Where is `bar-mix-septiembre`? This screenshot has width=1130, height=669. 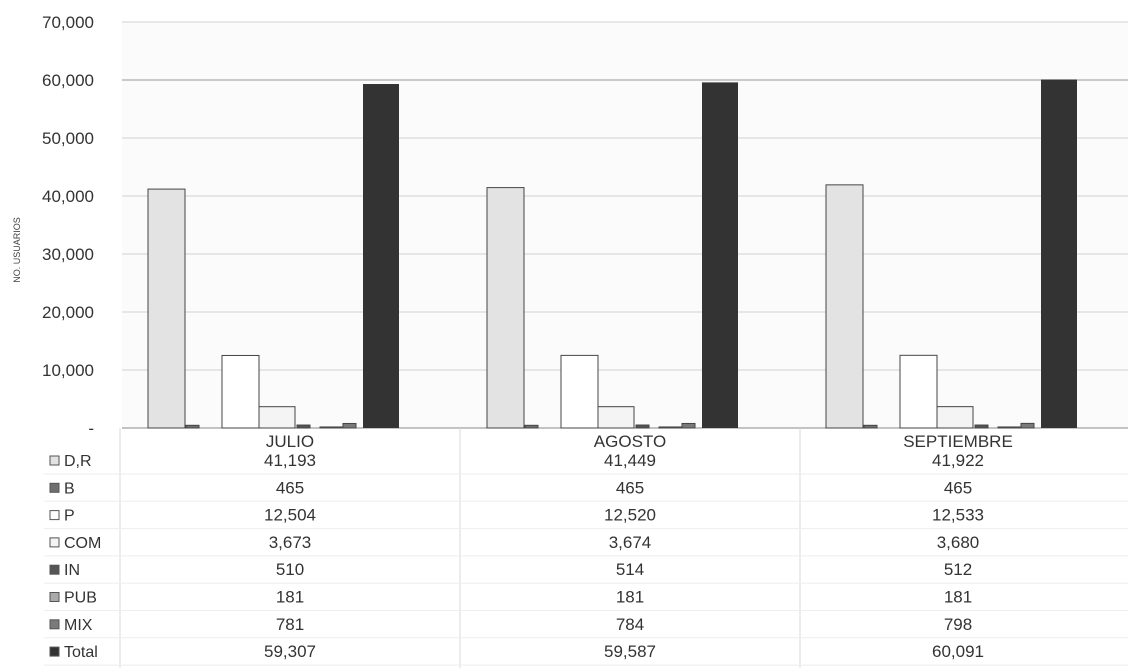 bar-mix-septiembre is located at coordinates (1027, 425).